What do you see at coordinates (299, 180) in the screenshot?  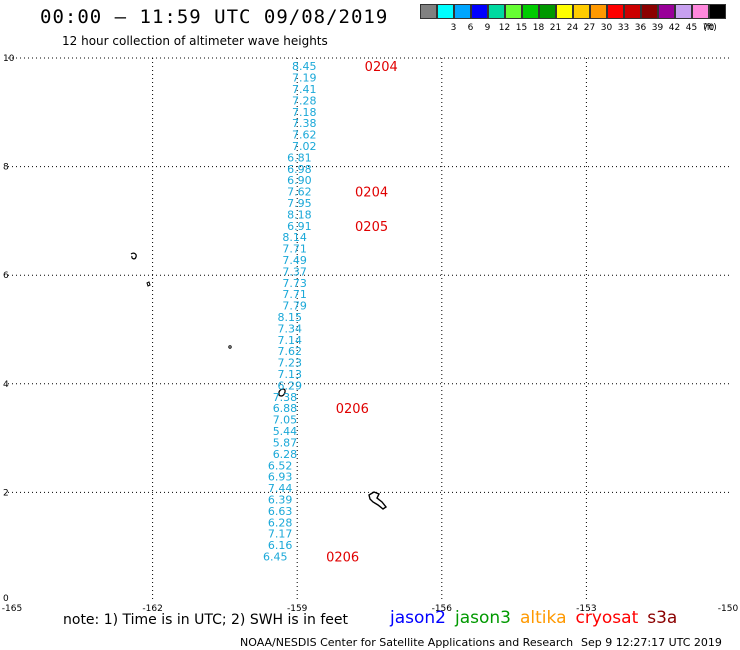 I see `wave-height-observation: 6.90` at bounding box center [299, 180].